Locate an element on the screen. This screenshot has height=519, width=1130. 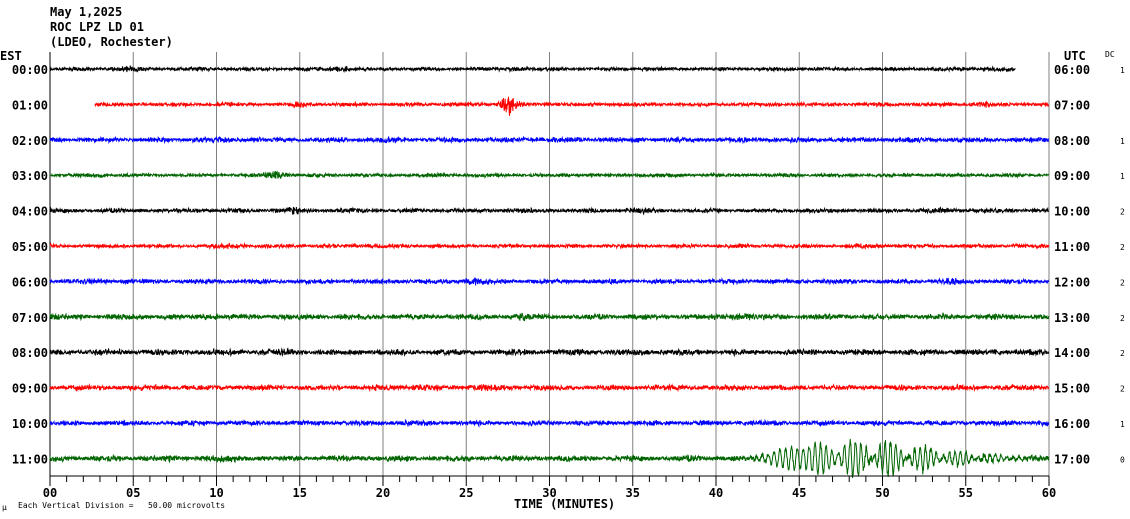
chart-network: (LDEO, Rochester) is located at coordinates (111, 42).